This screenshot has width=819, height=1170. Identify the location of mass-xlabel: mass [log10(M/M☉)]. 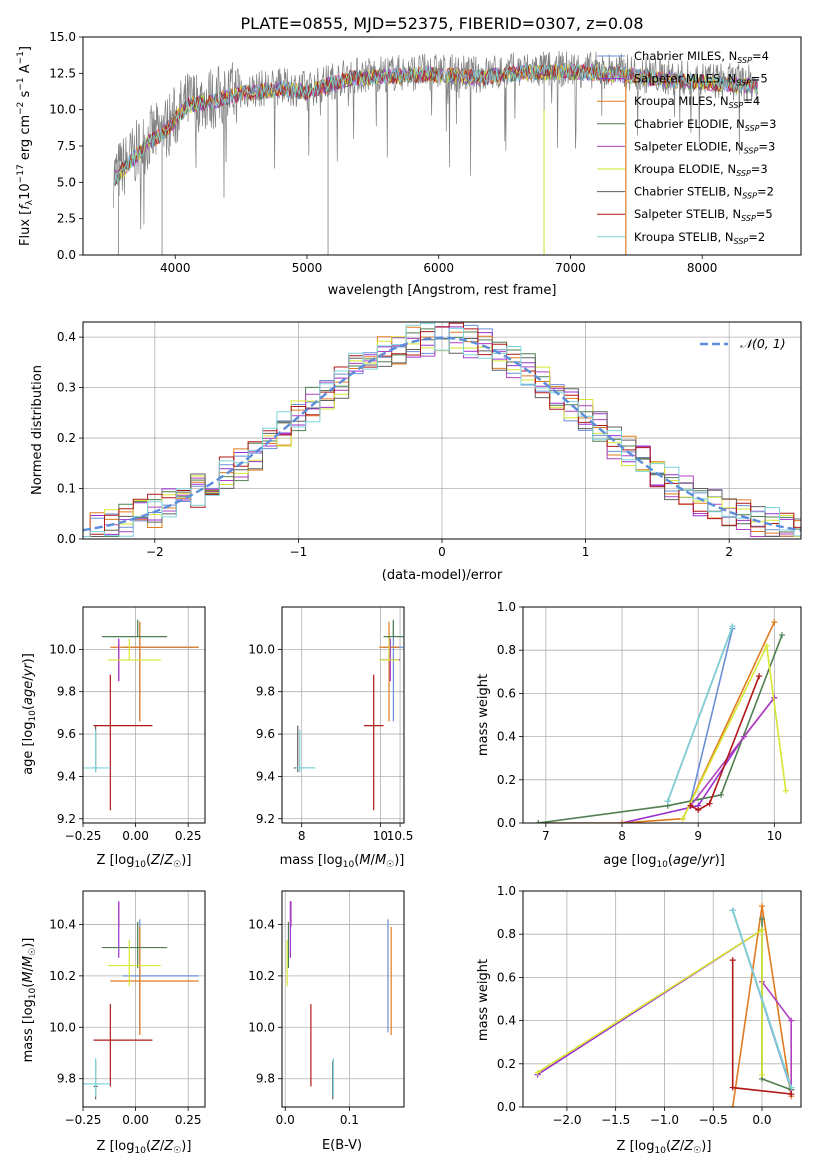
(342, 861).